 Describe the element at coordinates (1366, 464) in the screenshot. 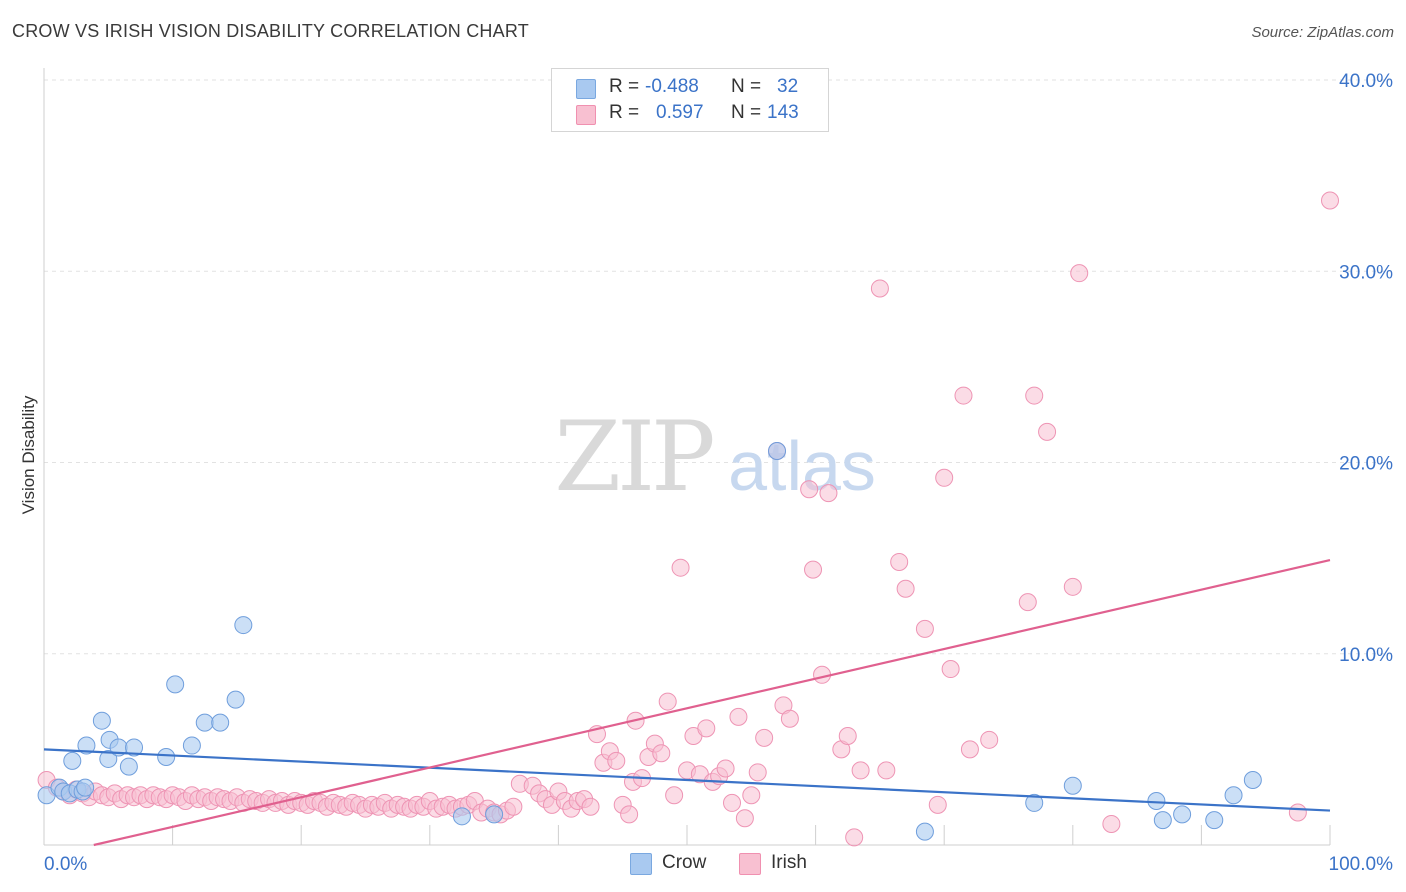

I see `y-tick-label: 20.0%` at that location.